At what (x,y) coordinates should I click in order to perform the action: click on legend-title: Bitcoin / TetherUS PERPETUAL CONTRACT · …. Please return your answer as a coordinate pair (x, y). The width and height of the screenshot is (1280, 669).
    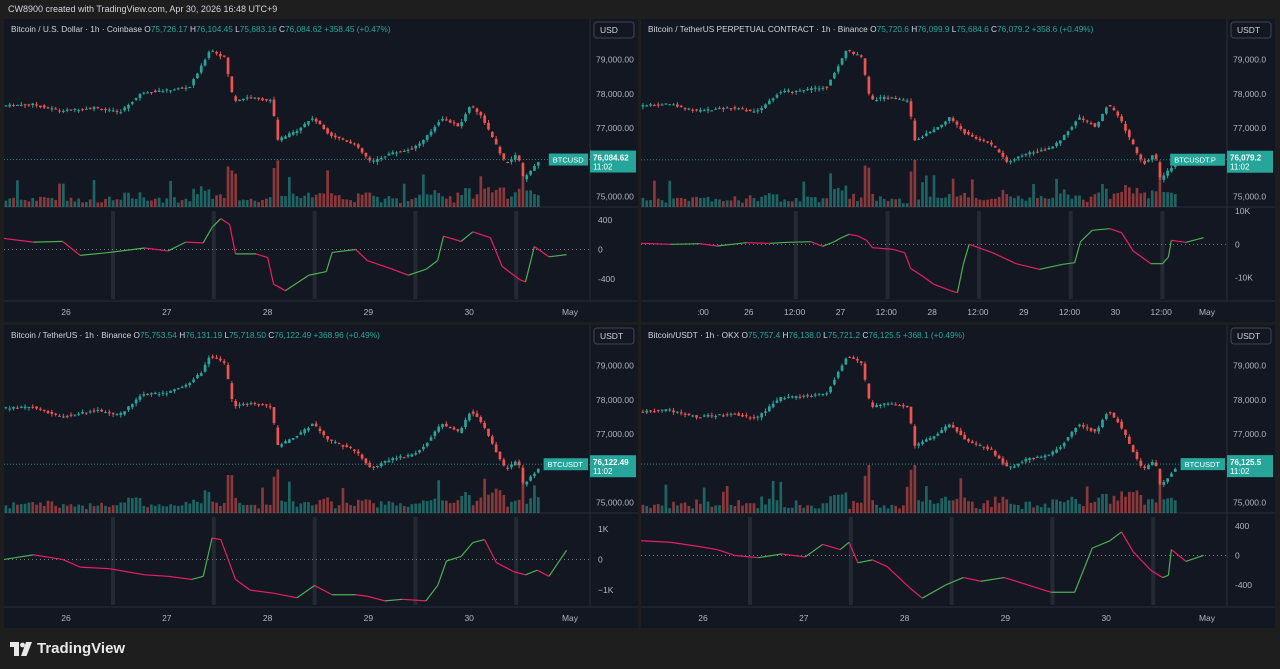
    Looking at the image, I should click on (759, 29).